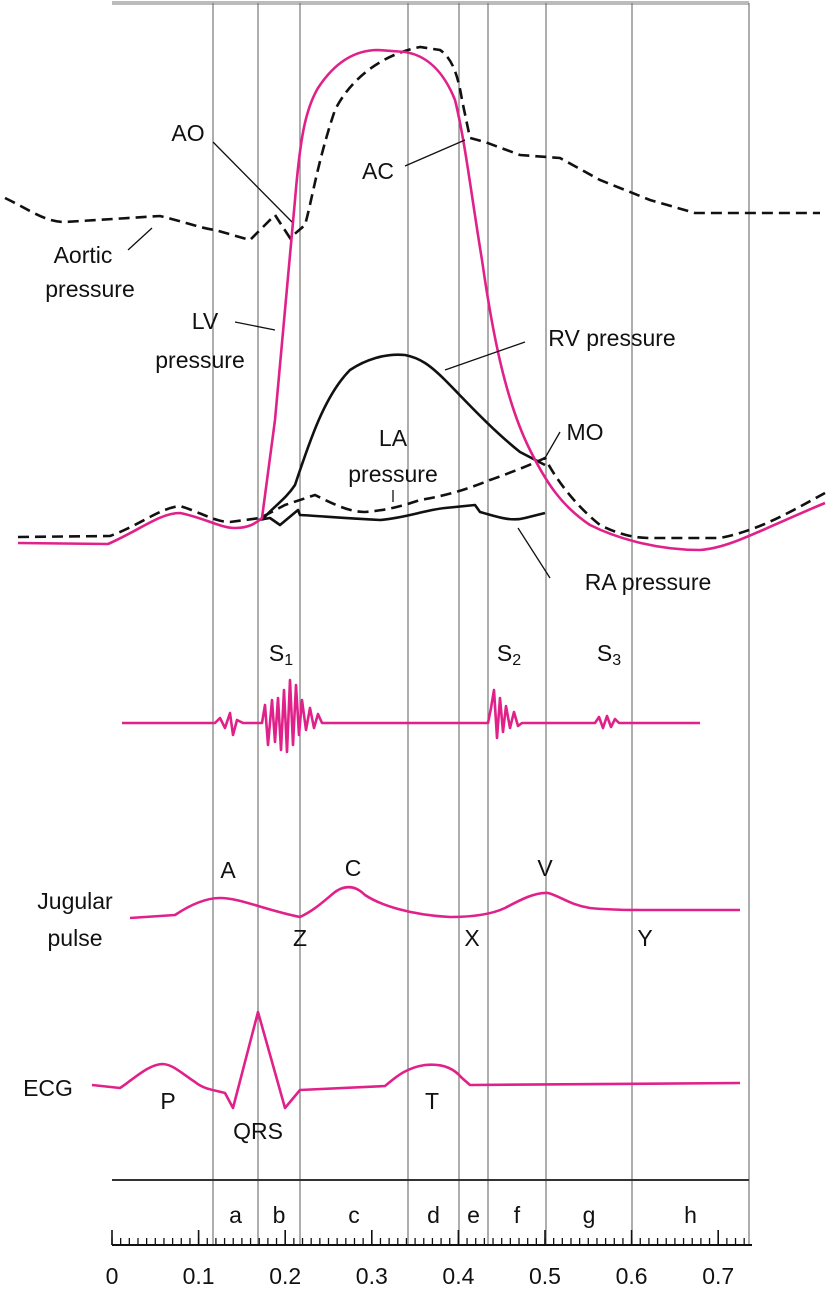  What do you see at coordinates (632, 1276) in the screenshot?
I see `tick-label: 0.6` at bounding box center [632, 1276].